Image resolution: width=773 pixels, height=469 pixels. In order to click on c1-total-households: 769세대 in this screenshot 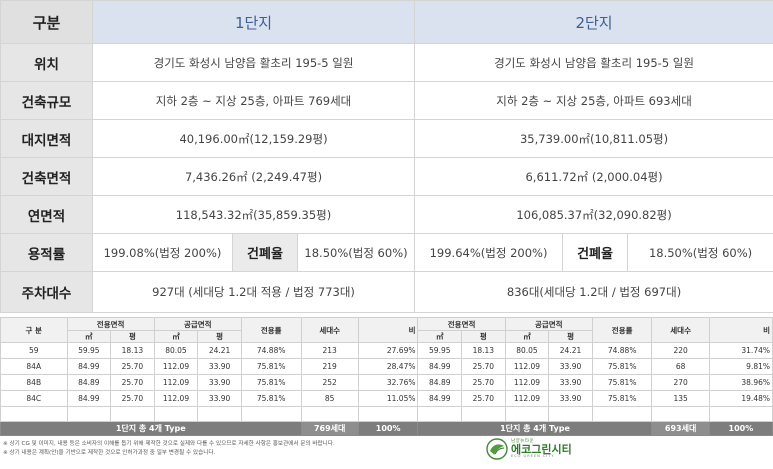, I will do `click(329, 428)`.